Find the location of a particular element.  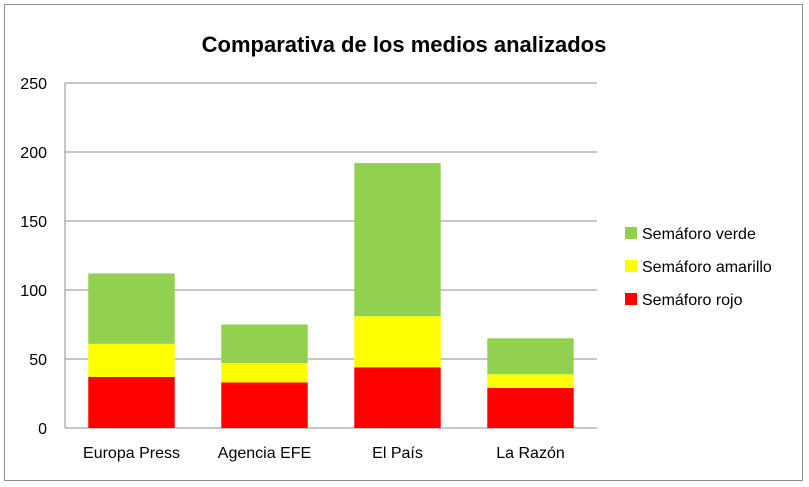

chart-title: Comparativa de los medios analizados is located at coordinates (404, 44).